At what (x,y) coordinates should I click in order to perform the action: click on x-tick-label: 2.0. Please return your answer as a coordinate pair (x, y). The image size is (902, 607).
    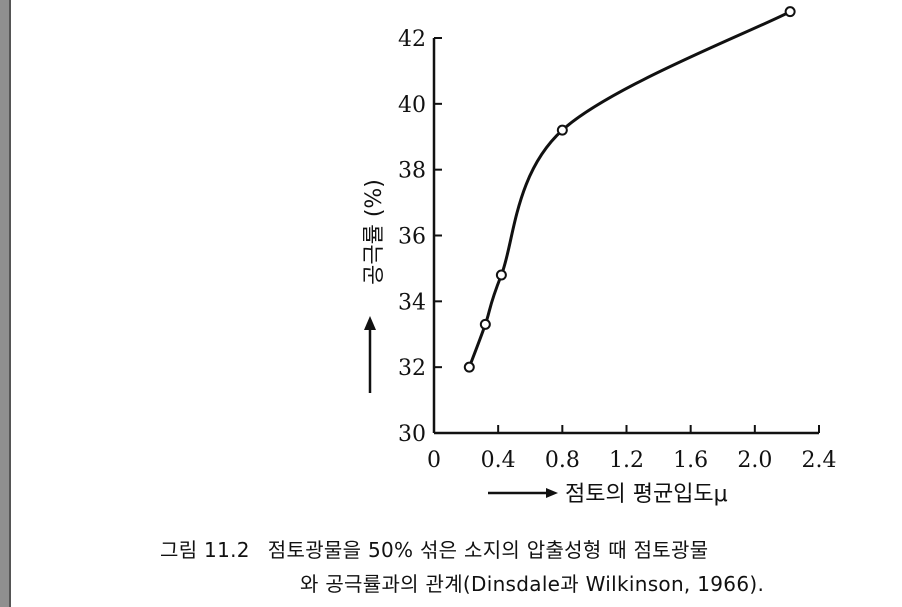
    Looking at the image, I should click on (754, 460).